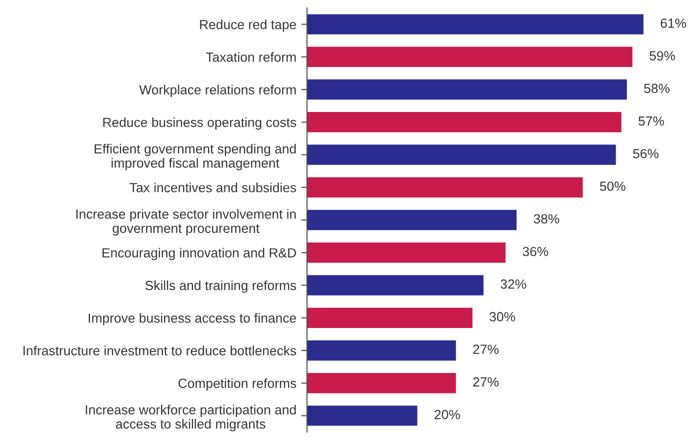 This screenshot has height=440, width=688. I want to click on data-label: 56%, so click(645, 153).